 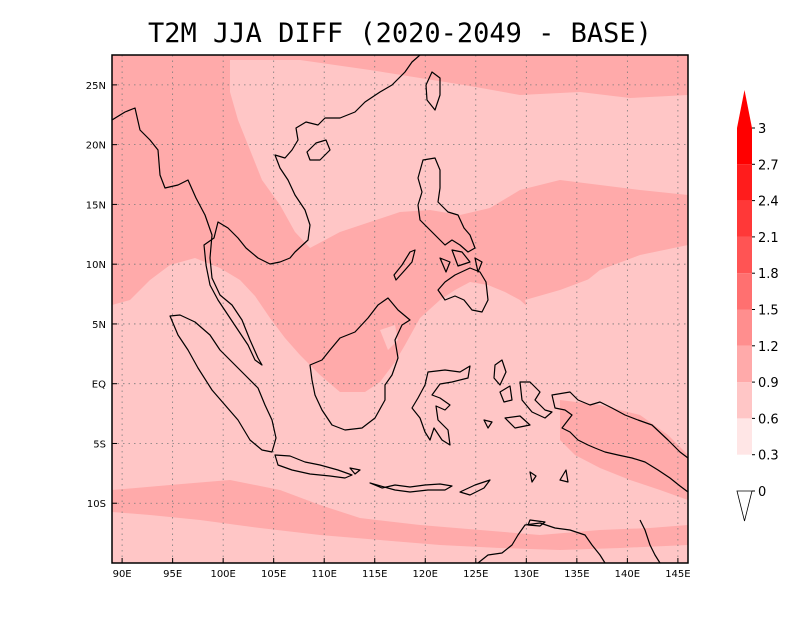 What do you see at coordinates (536, 523) in the screenshot?
I see `coastline-timor` at bounding box center [536, 523].